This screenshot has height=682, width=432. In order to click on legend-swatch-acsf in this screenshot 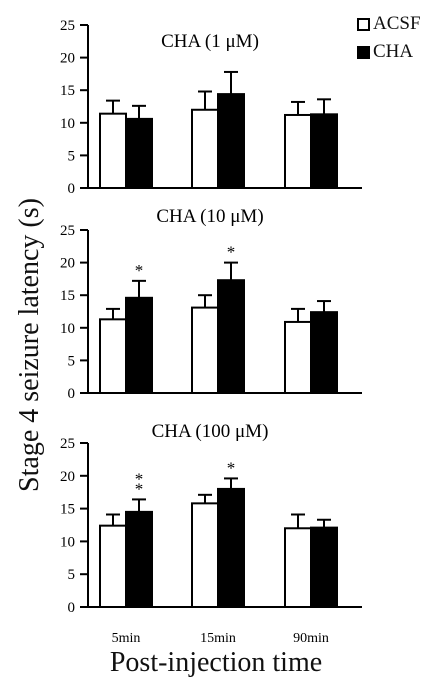, I will do `click(363, 24)`.